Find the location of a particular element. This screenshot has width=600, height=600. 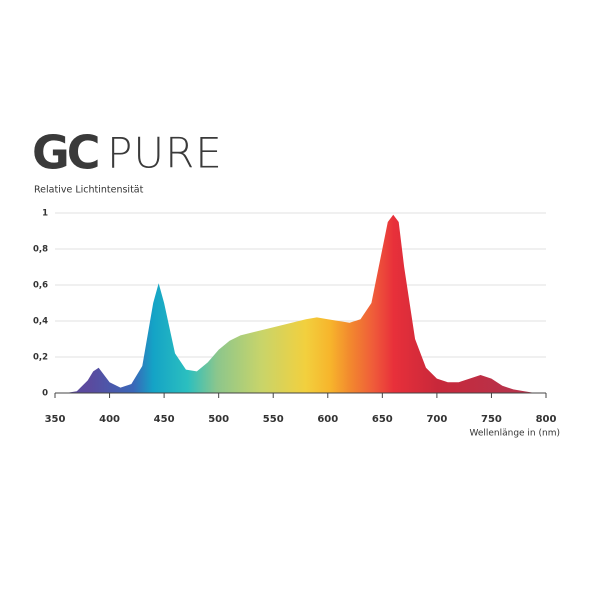

x-tick-label: 700 is located at coordinates (436, 419).